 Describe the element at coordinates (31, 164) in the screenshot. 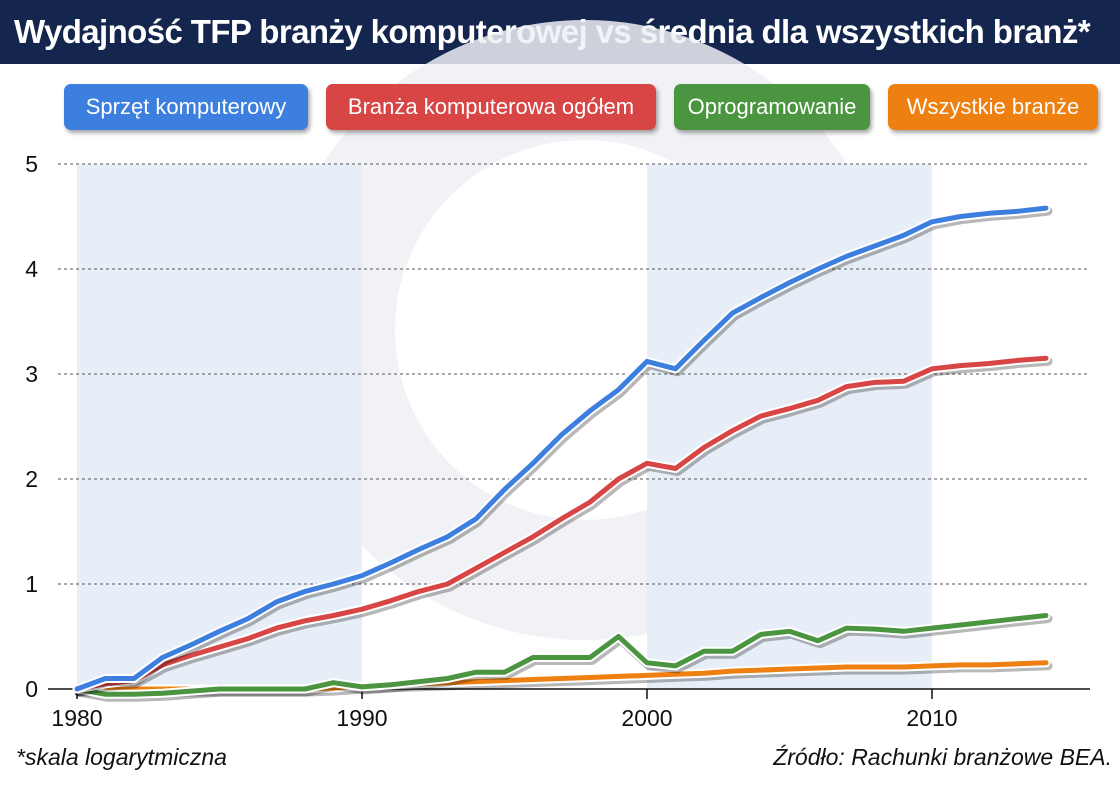

I see `y-tick-label-5: 5` at that location.